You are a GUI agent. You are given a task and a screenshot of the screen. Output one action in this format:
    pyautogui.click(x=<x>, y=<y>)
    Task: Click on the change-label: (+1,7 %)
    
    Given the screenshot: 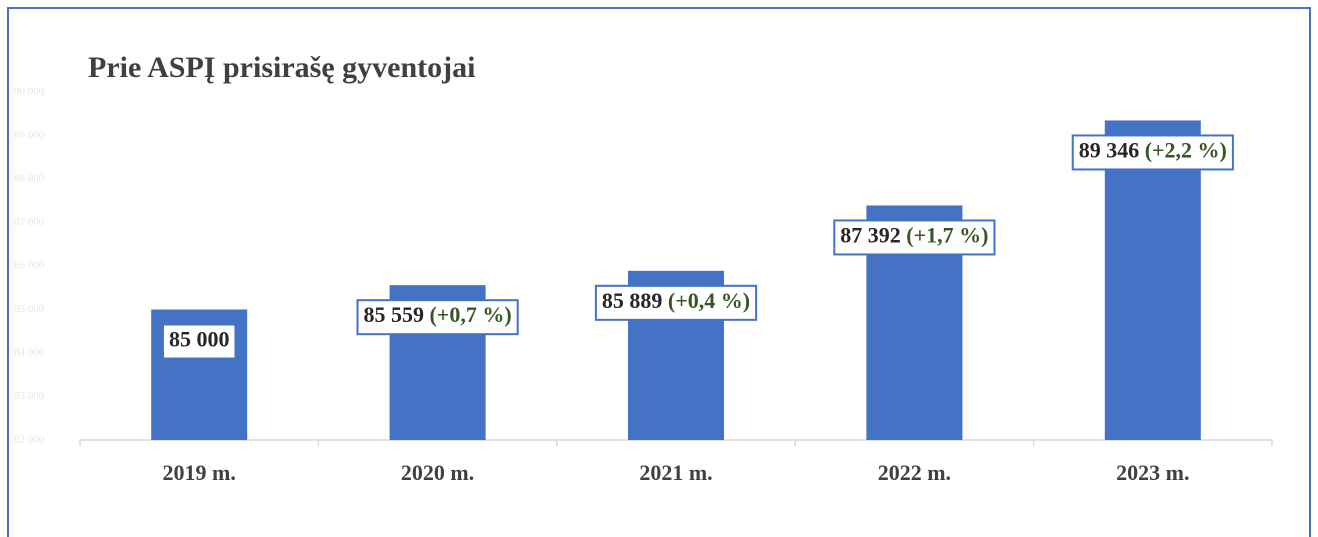 What is the action you would take?
    pyautogui.click(x=947, y=234)
    